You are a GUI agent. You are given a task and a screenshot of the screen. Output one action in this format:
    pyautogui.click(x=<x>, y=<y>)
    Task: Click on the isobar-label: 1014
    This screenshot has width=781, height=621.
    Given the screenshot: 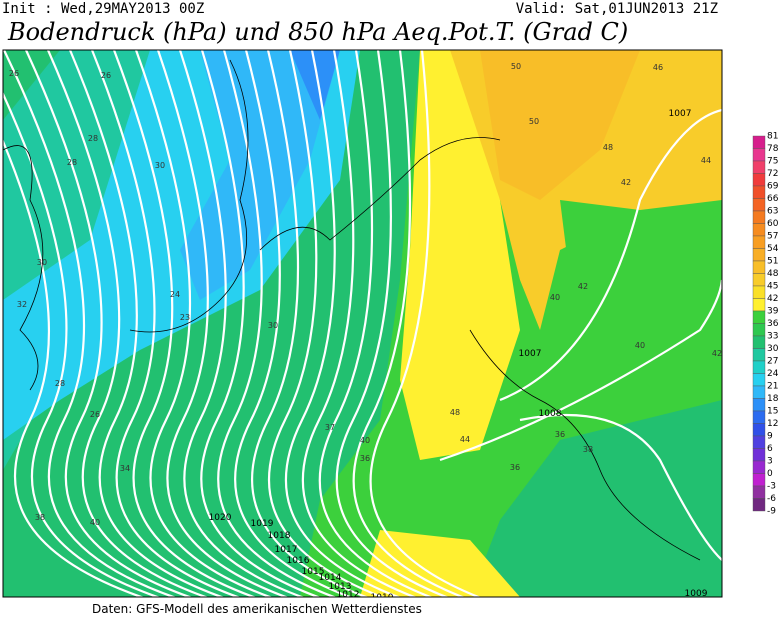 What is the action you would take?
    pyautogui.click(x=330, y=578)
    